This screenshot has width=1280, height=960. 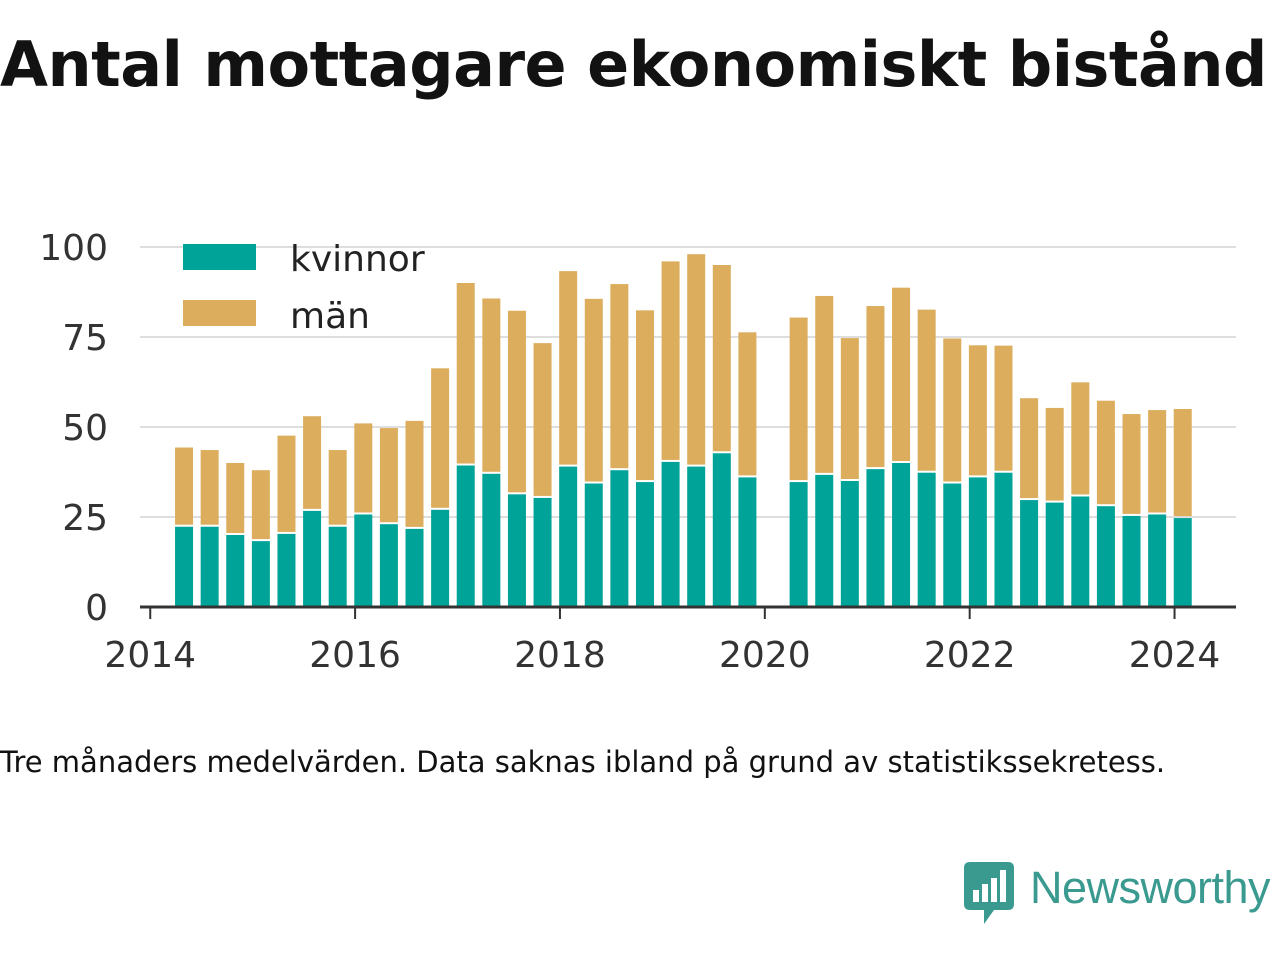 What do you see at coordinates (304, 288) in the screenshot?
I see `legend: kvinnor män` at bounding box center [304, 288].